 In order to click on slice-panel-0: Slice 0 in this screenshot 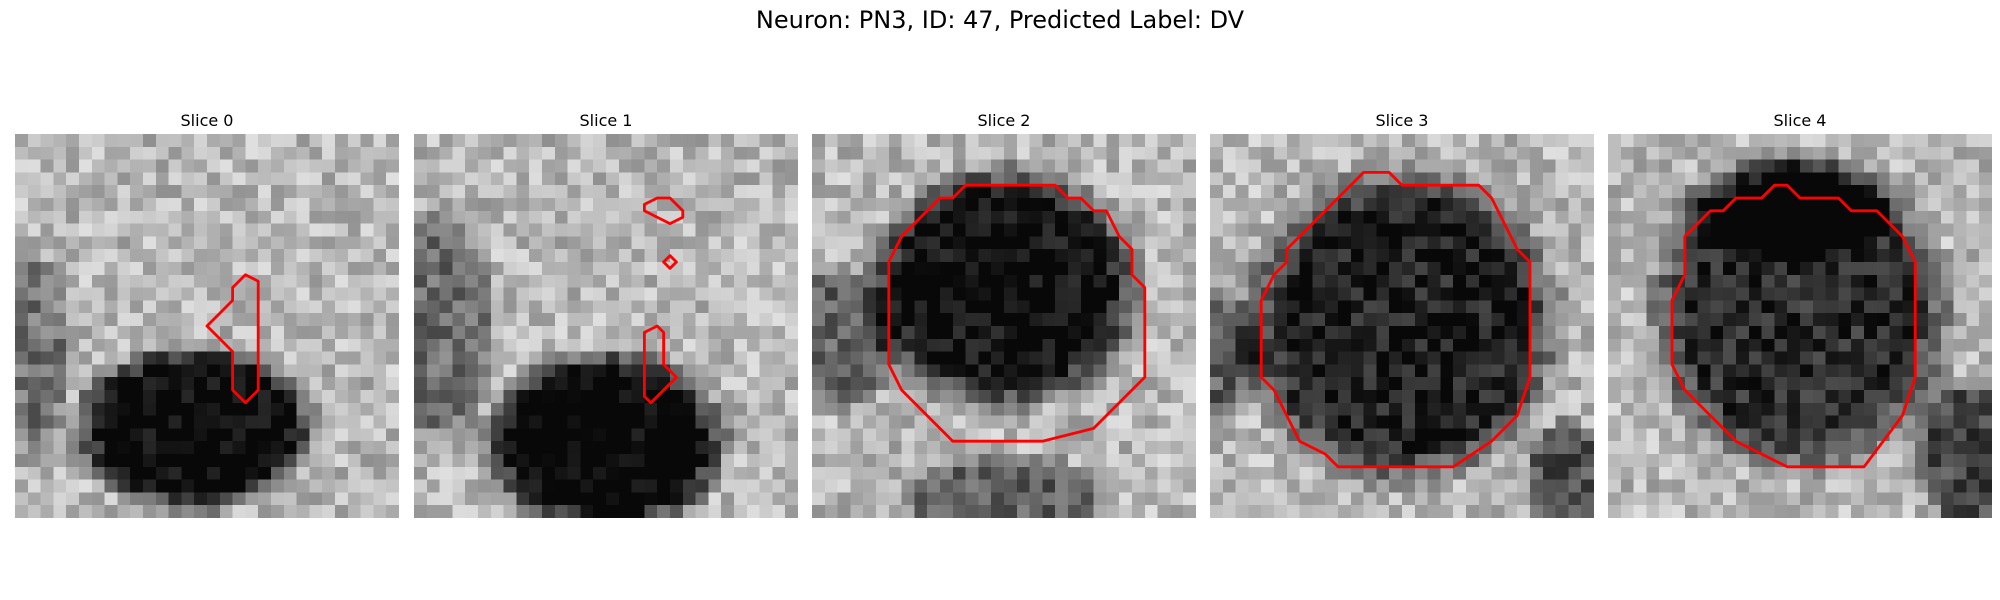, I will do `click(207, 313)`.